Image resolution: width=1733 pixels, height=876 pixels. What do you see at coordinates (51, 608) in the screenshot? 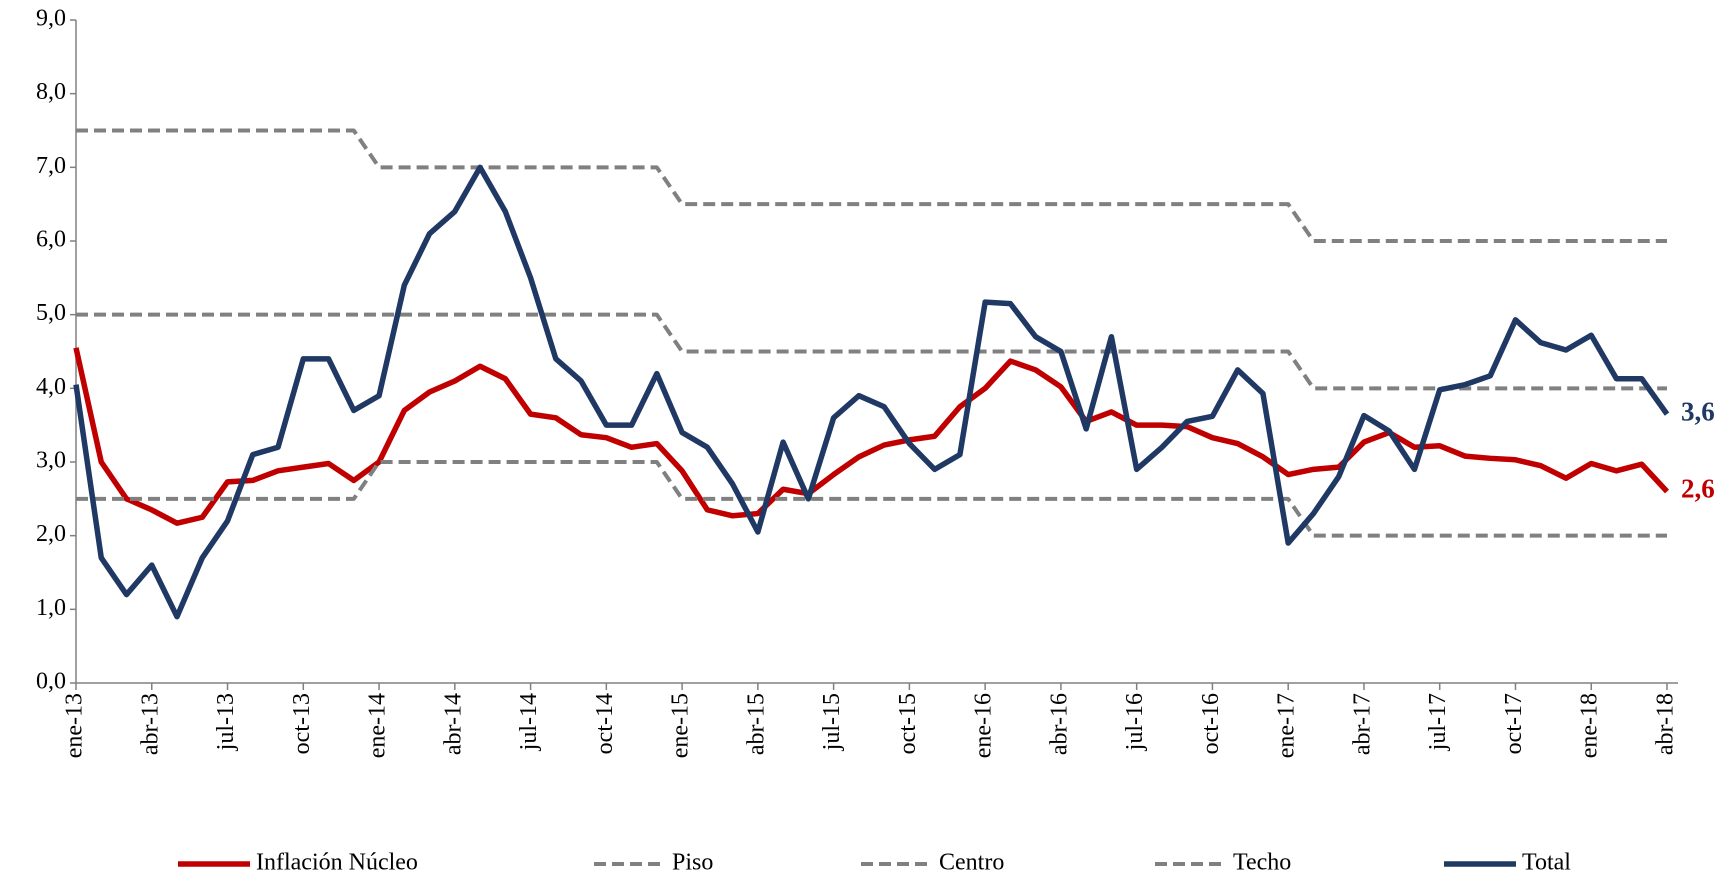
I see `y-tick-label: 1,0` at bounding box center [51, 608].